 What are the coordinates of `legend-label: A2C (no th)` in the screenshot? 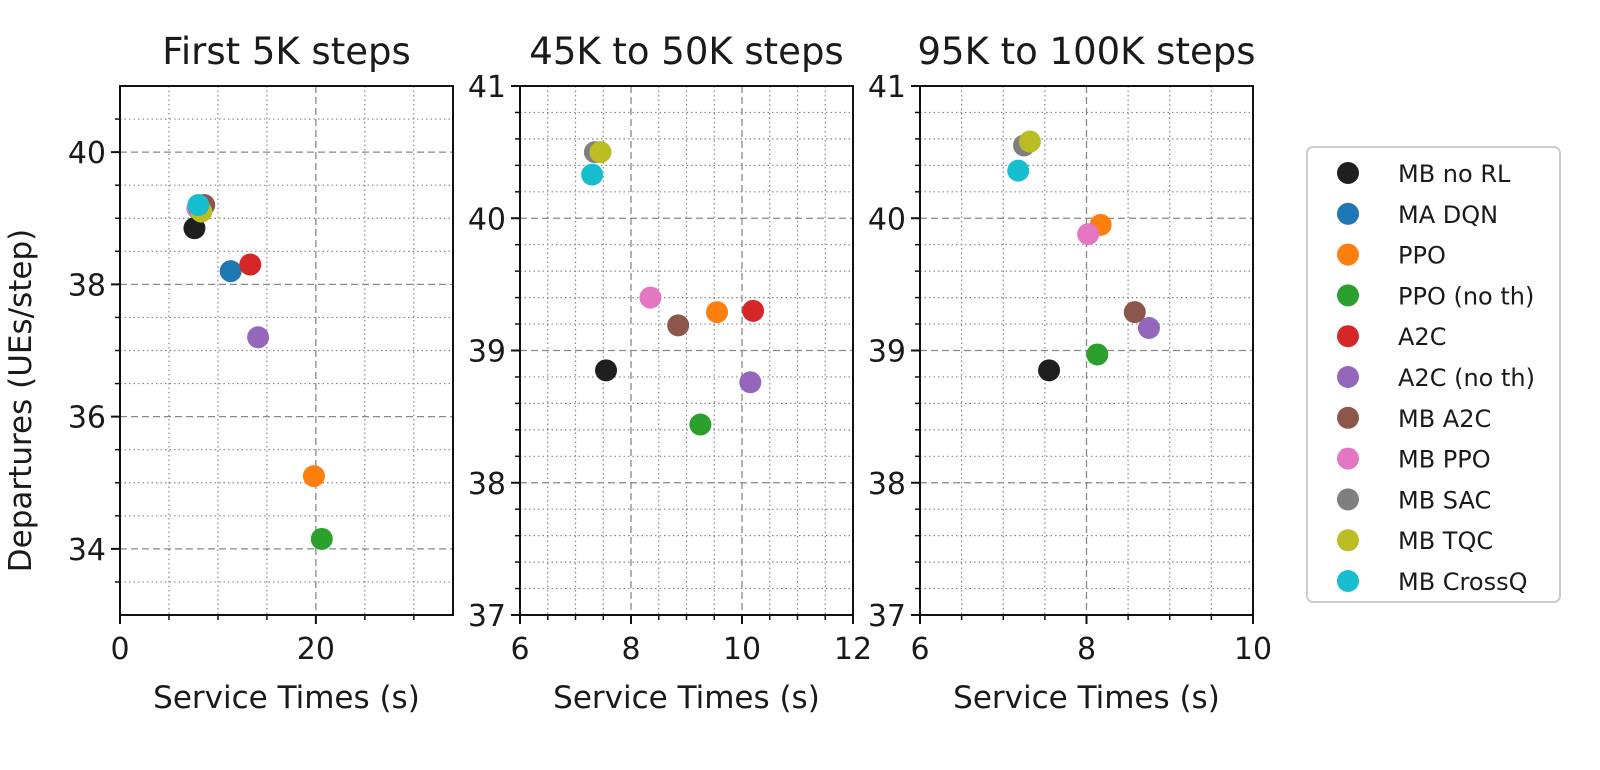 It's located at (1466, 378).